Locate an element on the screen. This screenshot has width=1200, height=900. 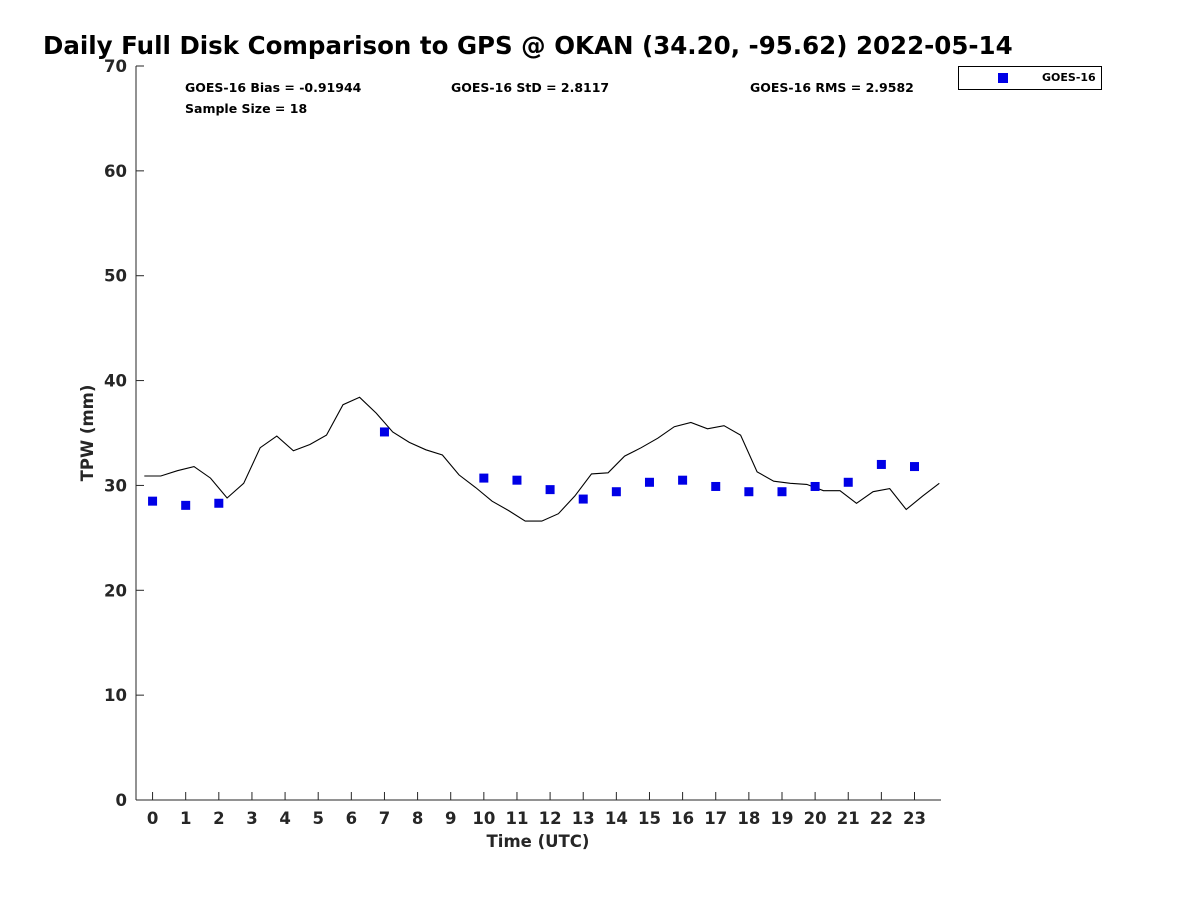
y-tick-label: 30 is located at coordinates (115, 485).